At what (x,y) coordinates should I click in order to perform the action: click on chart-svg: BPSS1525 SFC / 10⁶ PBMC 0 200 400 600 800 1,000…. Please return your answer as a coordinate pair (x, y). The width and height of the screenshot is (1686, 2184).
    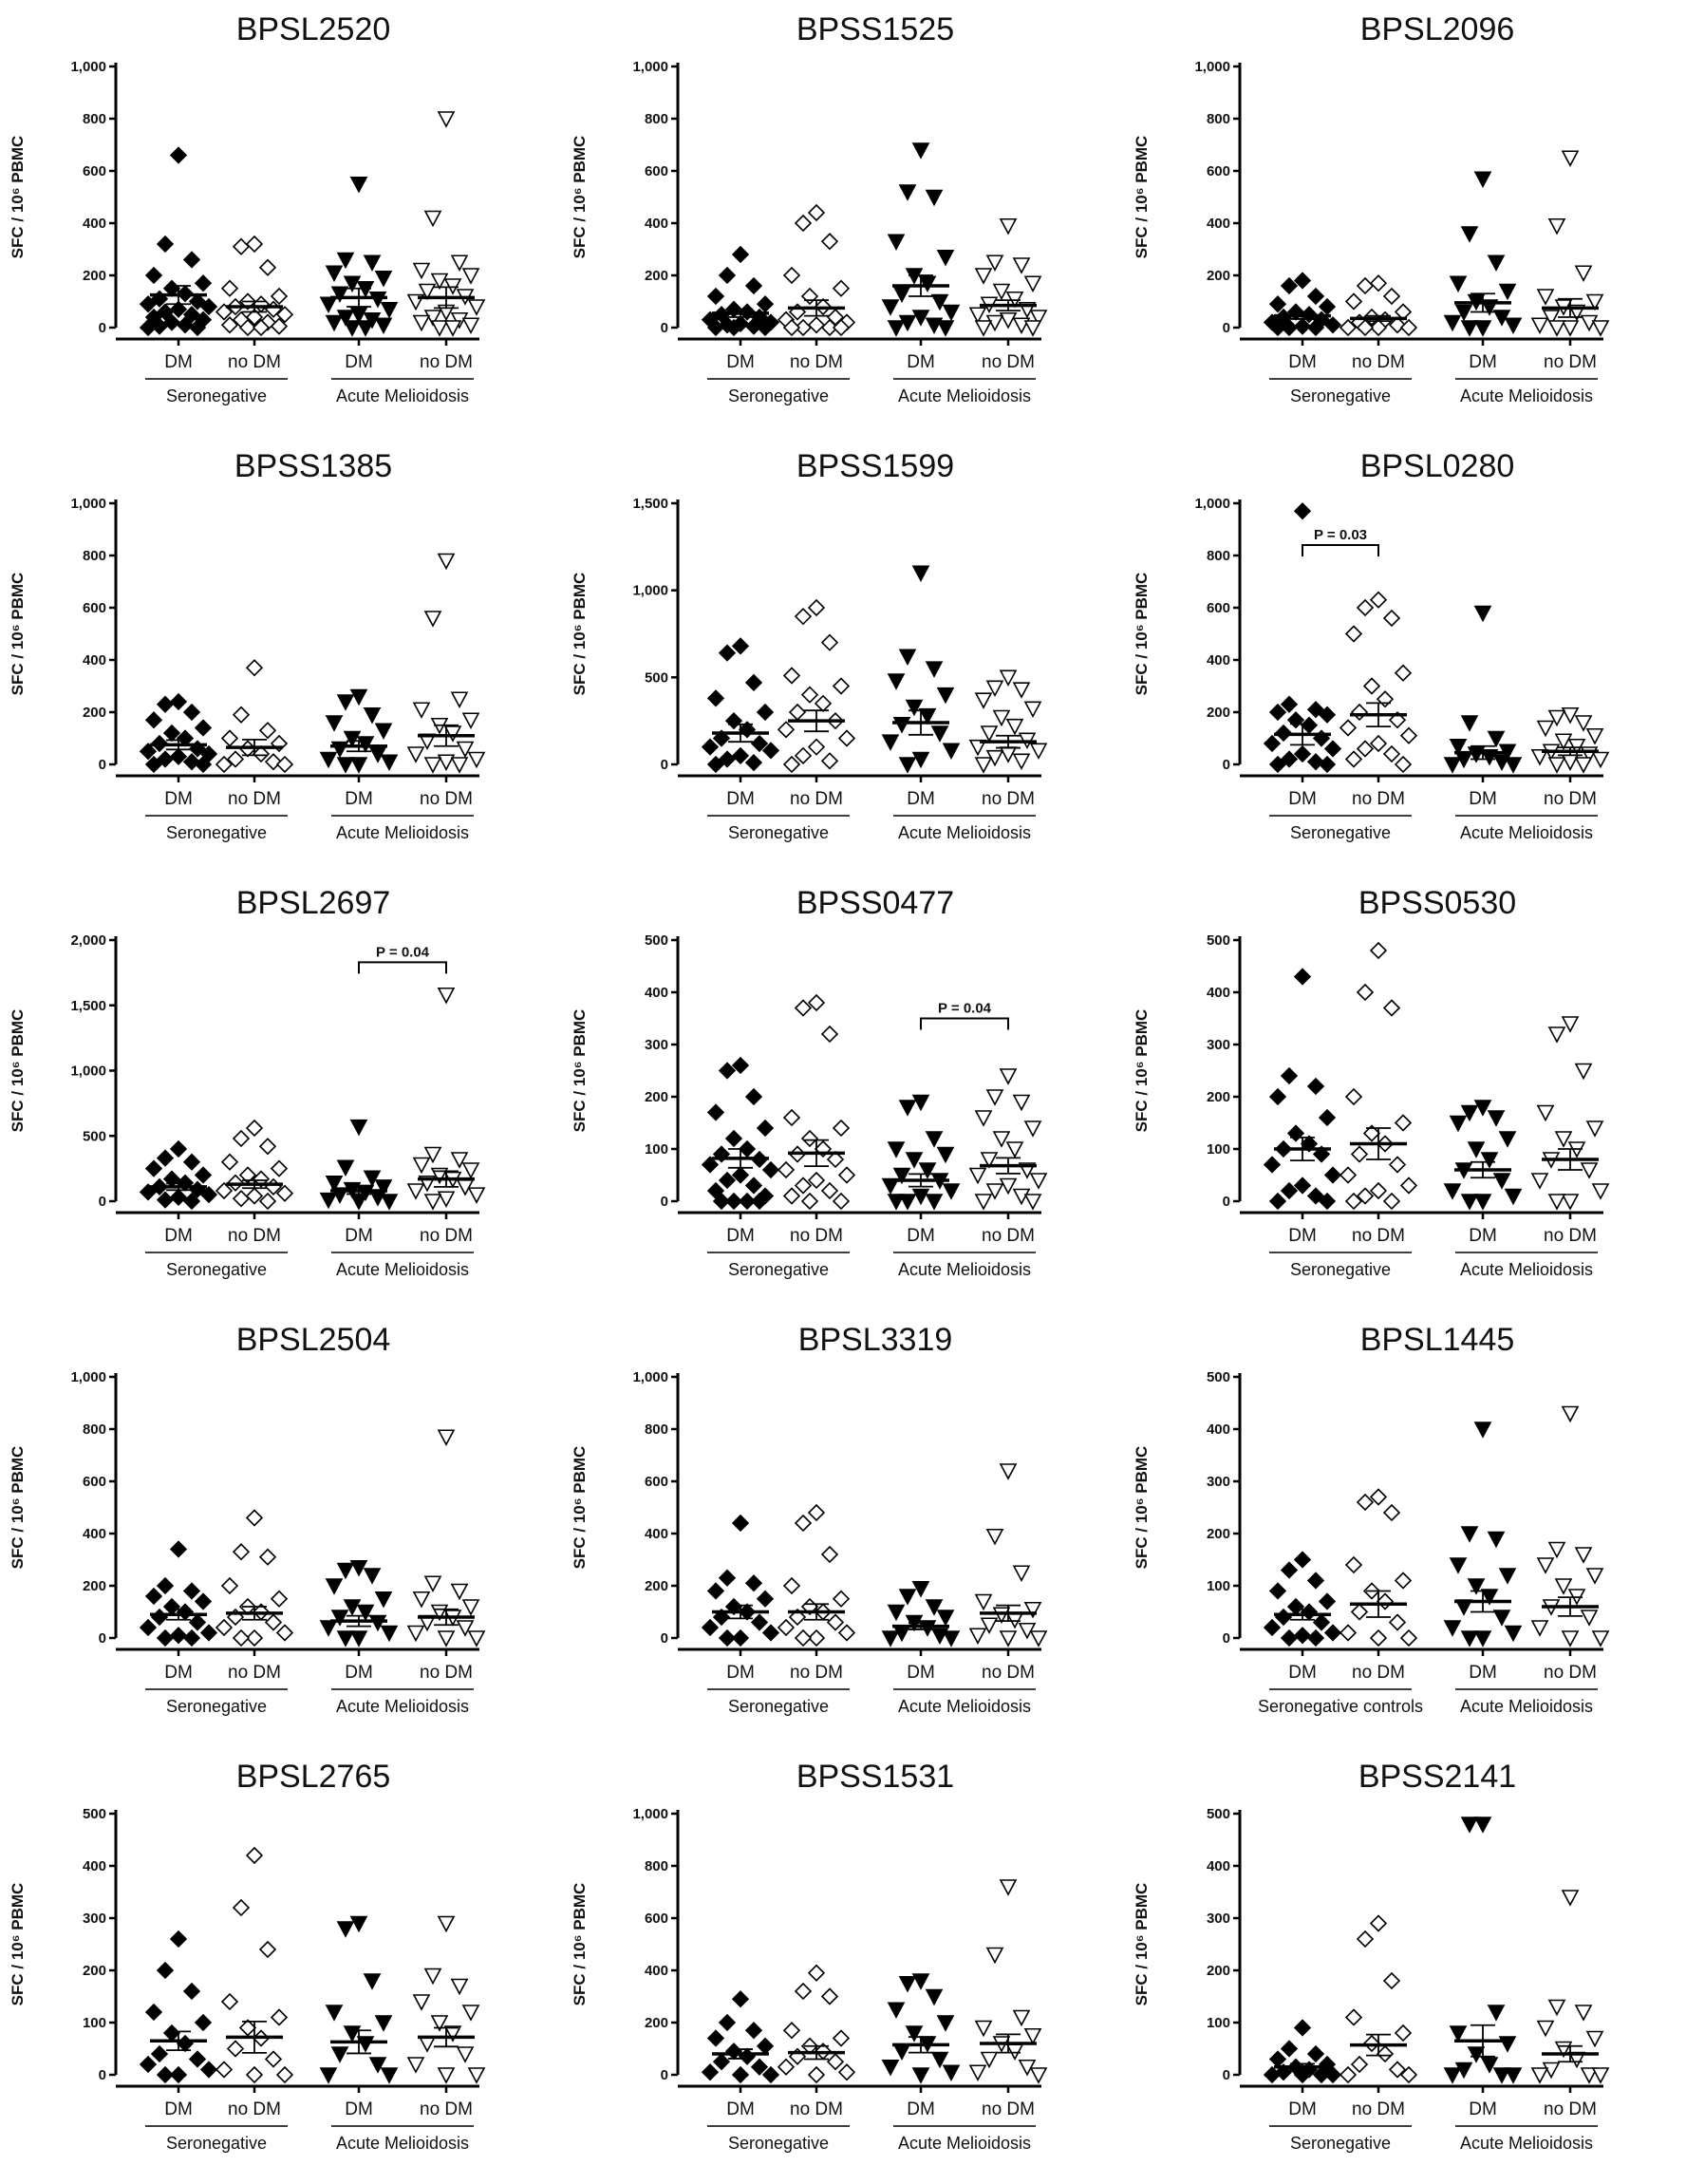
    Looking at the image, I should click on (809, 208).